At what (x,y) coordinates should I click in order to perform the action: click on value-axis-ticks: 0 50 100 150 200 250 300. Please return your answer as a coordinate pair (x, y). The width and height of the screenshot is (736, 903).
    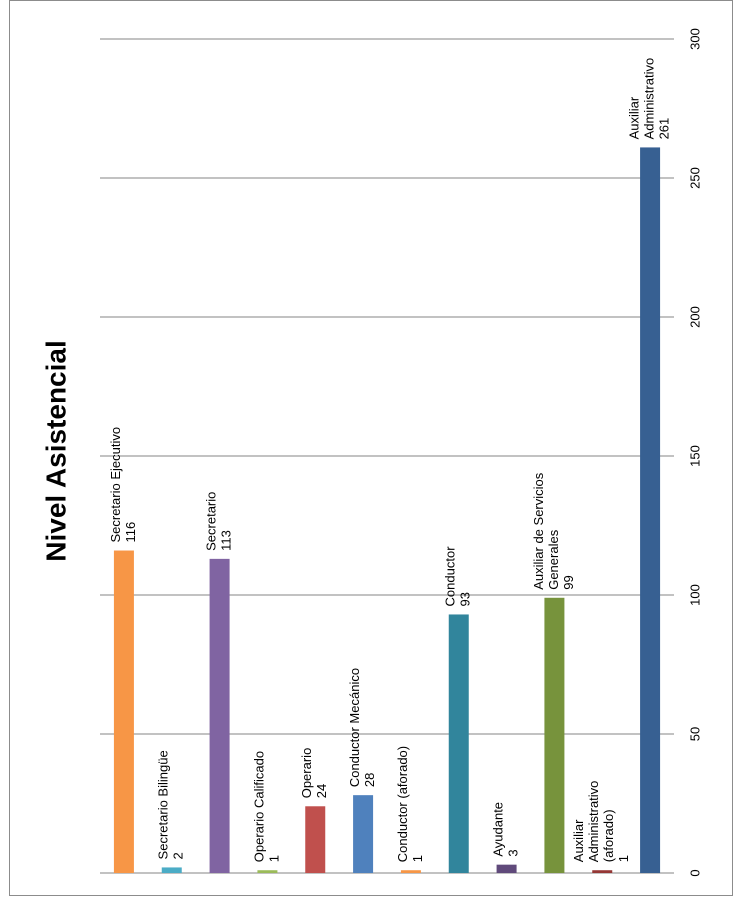
    Looking at the image, I should click on (694, 452).